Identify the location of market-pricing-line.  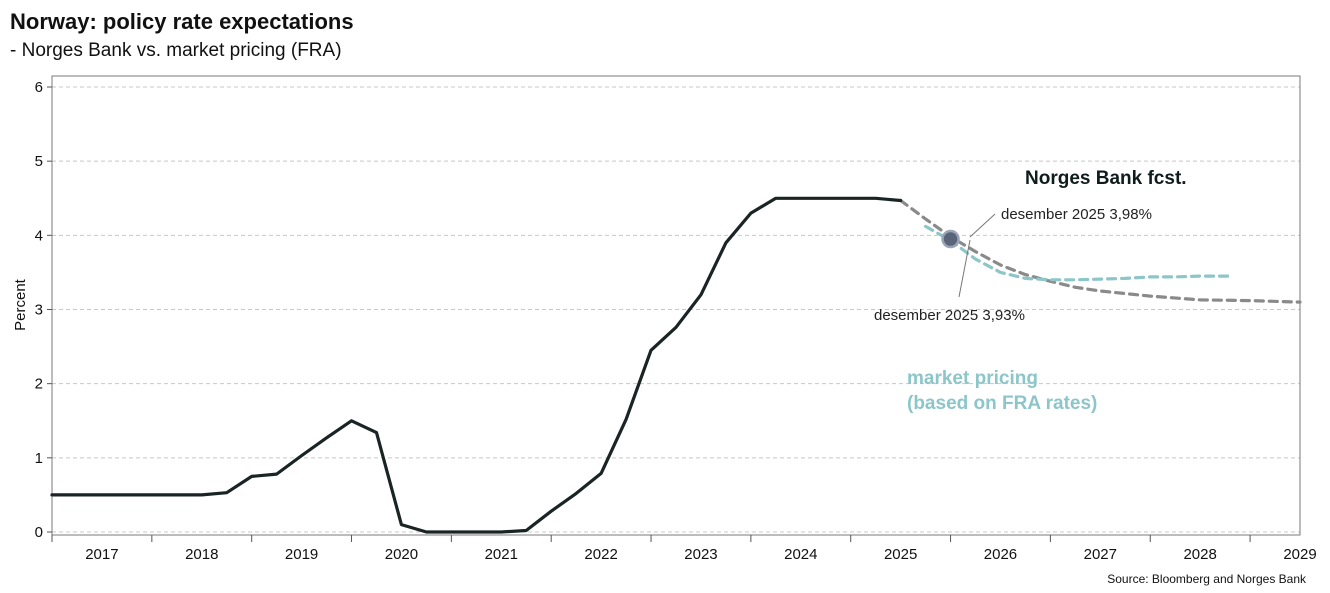
(1077, 253).